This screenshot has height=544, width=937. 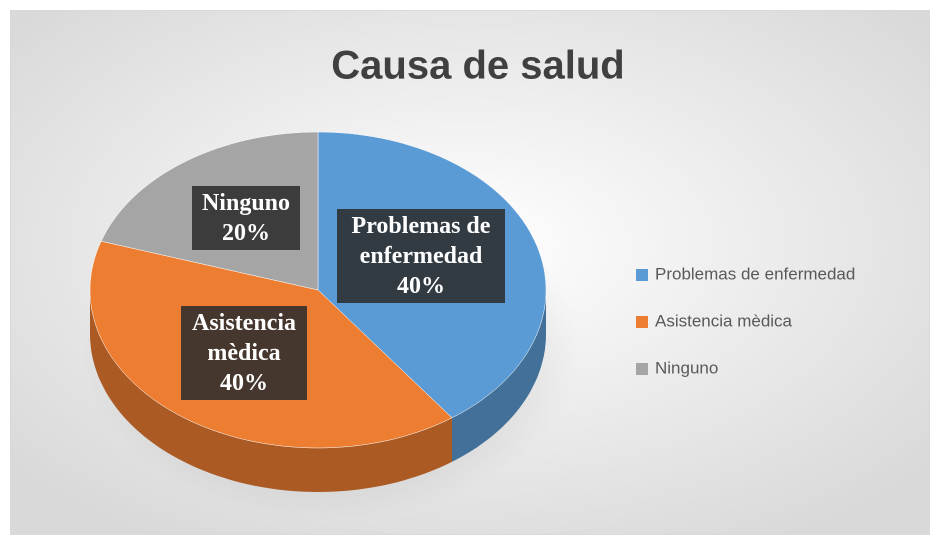 I want to click on legend-label: Ninguno, so click(x=686, y=367).